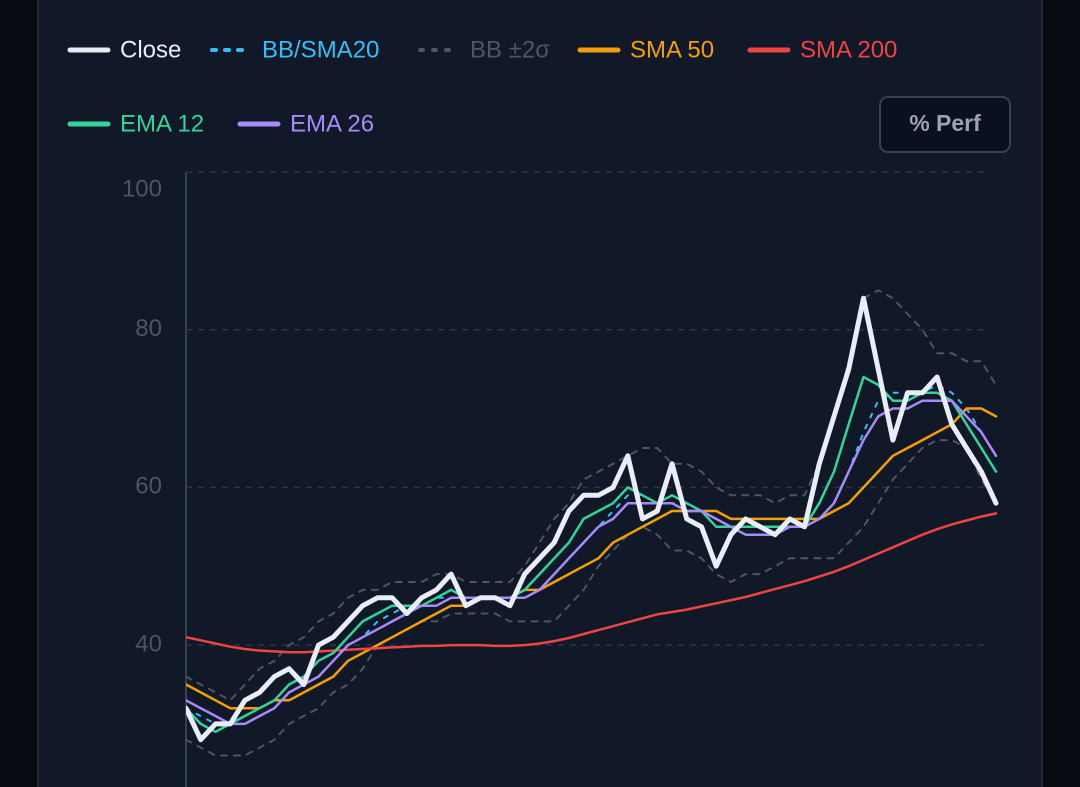 This screenshot has width=1080, height=787. Describe the element at coordinates (148, 486) in the screenshot. I see `y-tick-label: 60` at that location.